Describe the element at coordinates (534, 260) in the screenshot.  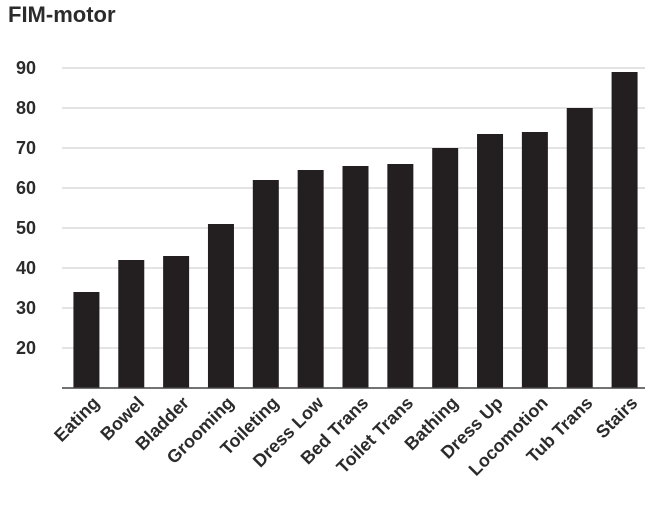
I see `bar-locomotion` at that location.